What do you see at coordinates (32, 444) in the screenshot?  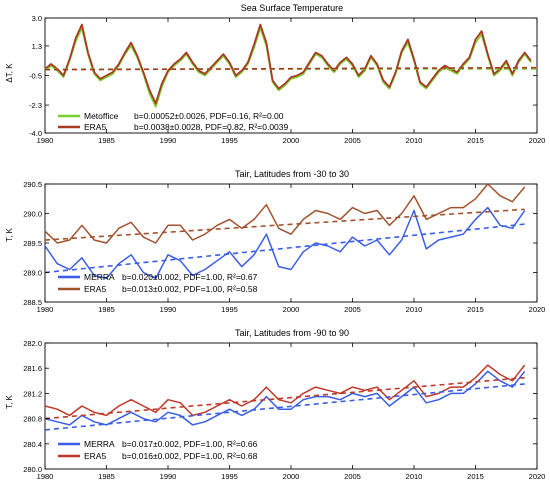 I see `y-tick-label: 280.4` at bounding box center [32, 444].